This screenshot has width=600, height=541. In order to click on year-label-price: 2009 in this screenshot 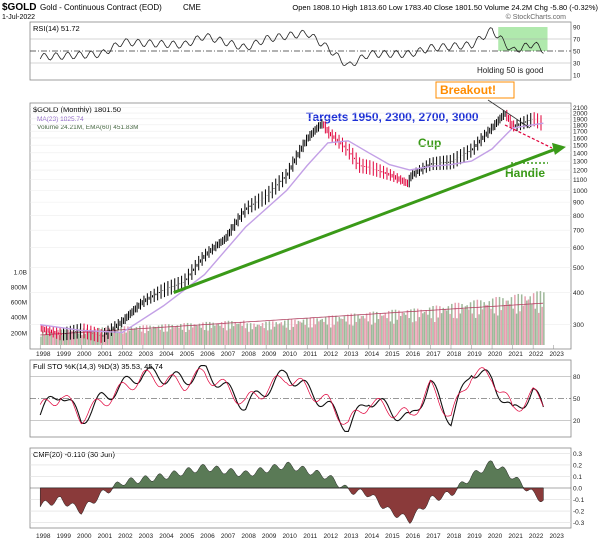, I will do `click(269, 354)`.